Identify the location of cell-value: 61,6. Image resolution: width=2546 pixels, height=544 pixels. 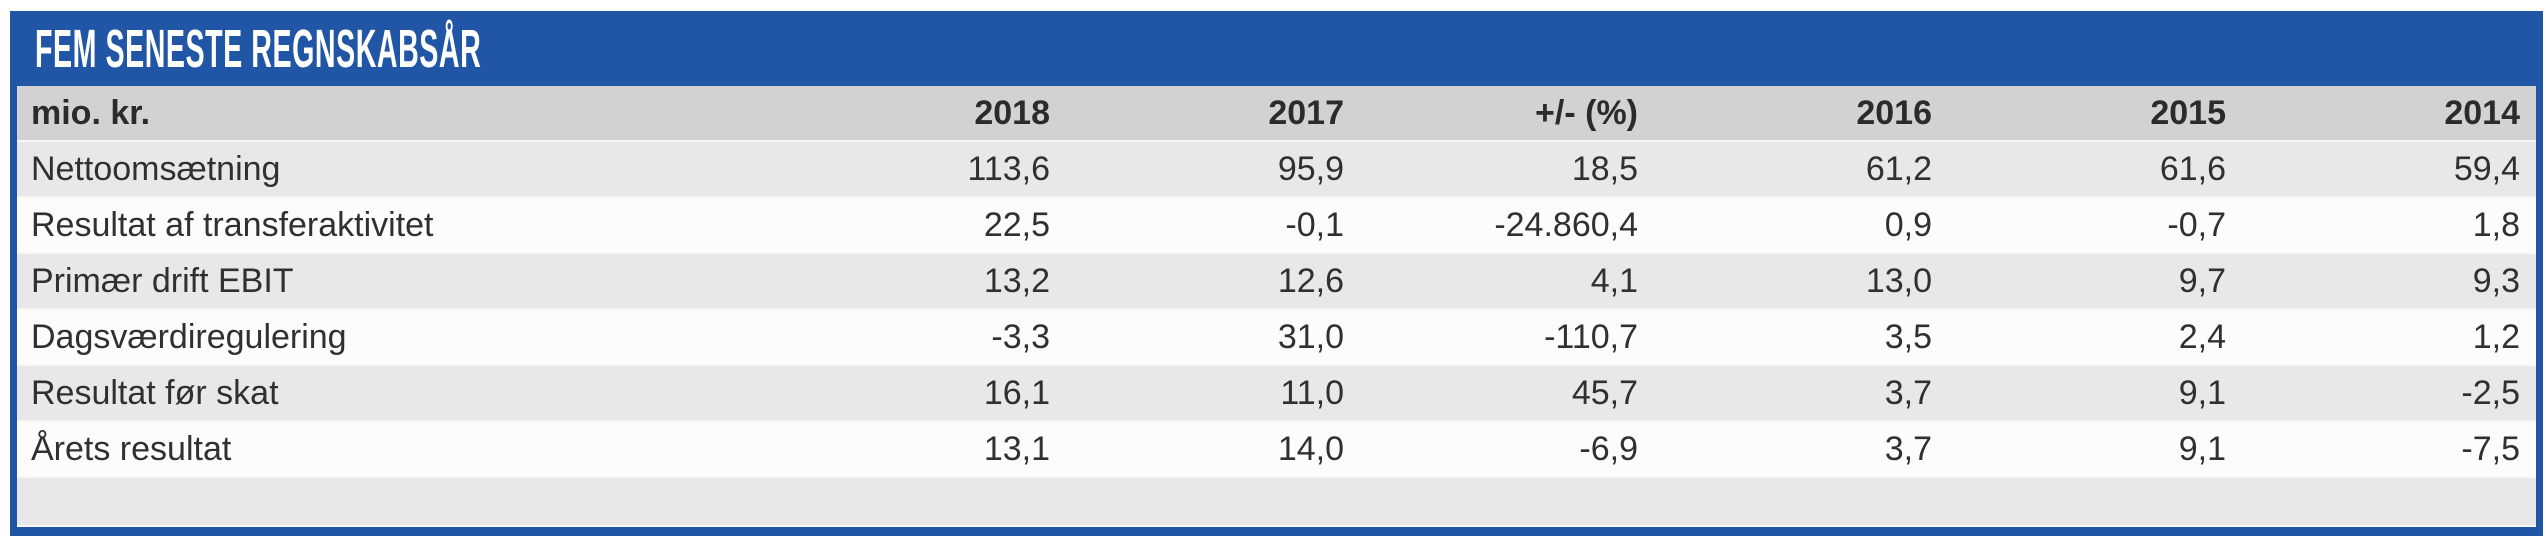
(2192, 168).